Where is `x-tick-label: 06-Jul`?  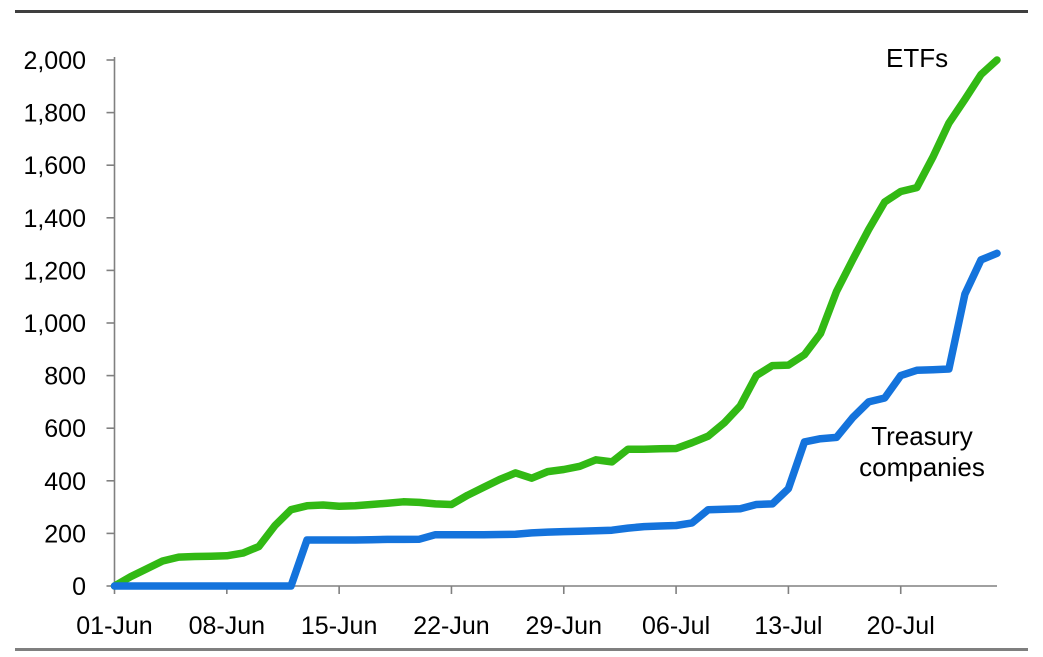 x-tick-label: 06-Jul is located at coordinates (676, 626).